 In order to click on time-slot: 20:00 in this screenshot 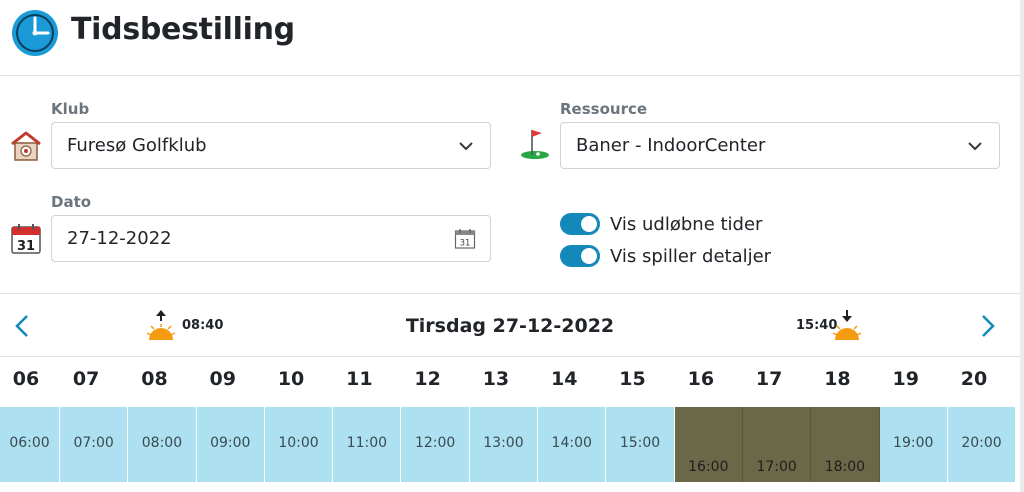, I will do `click(982, 444)`.